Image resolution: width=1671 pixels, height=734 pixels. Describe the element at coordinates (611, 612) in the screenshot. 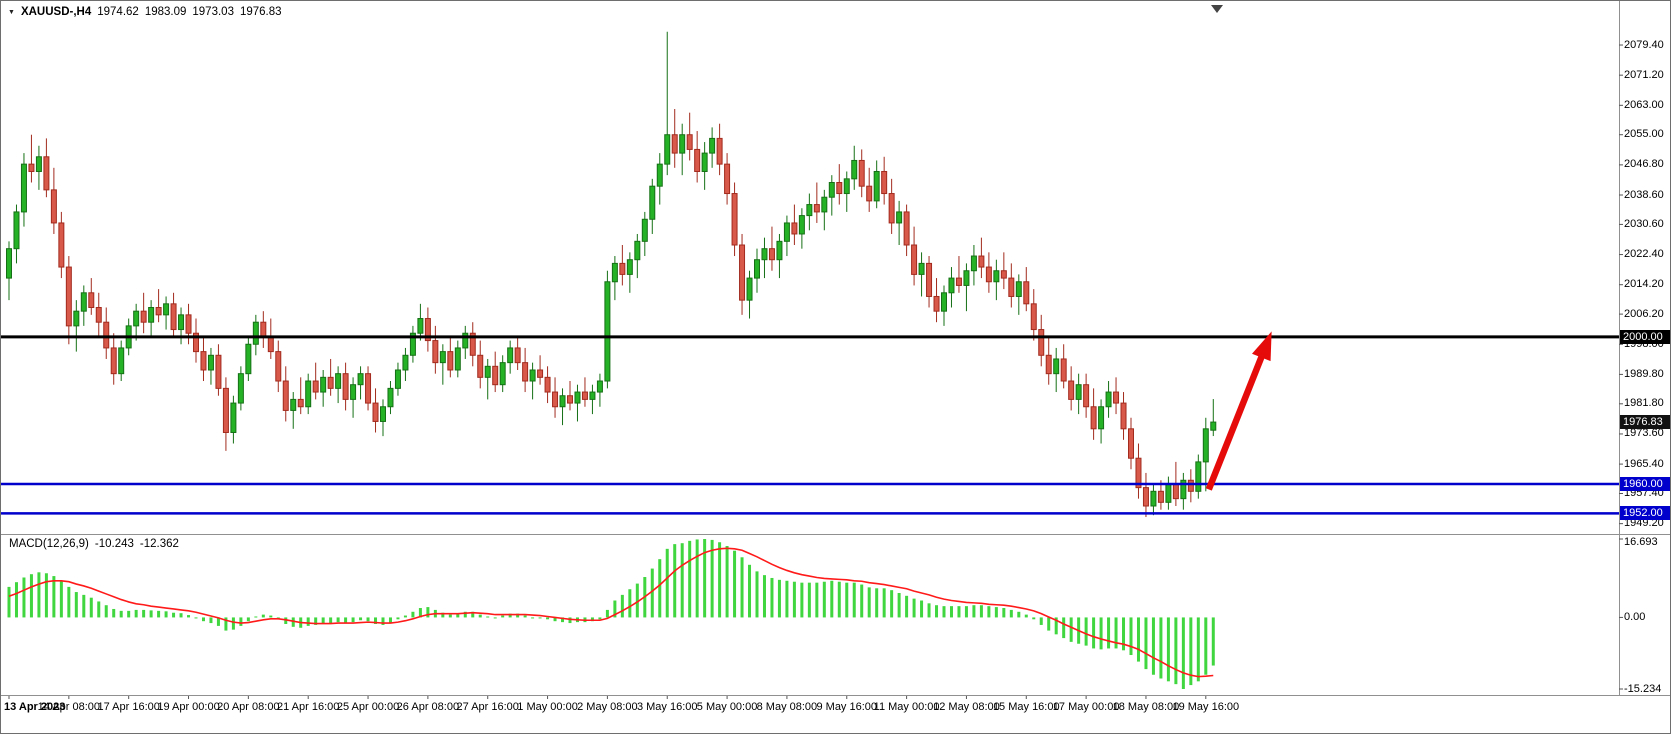

I see `macd-signal-line` at that location.